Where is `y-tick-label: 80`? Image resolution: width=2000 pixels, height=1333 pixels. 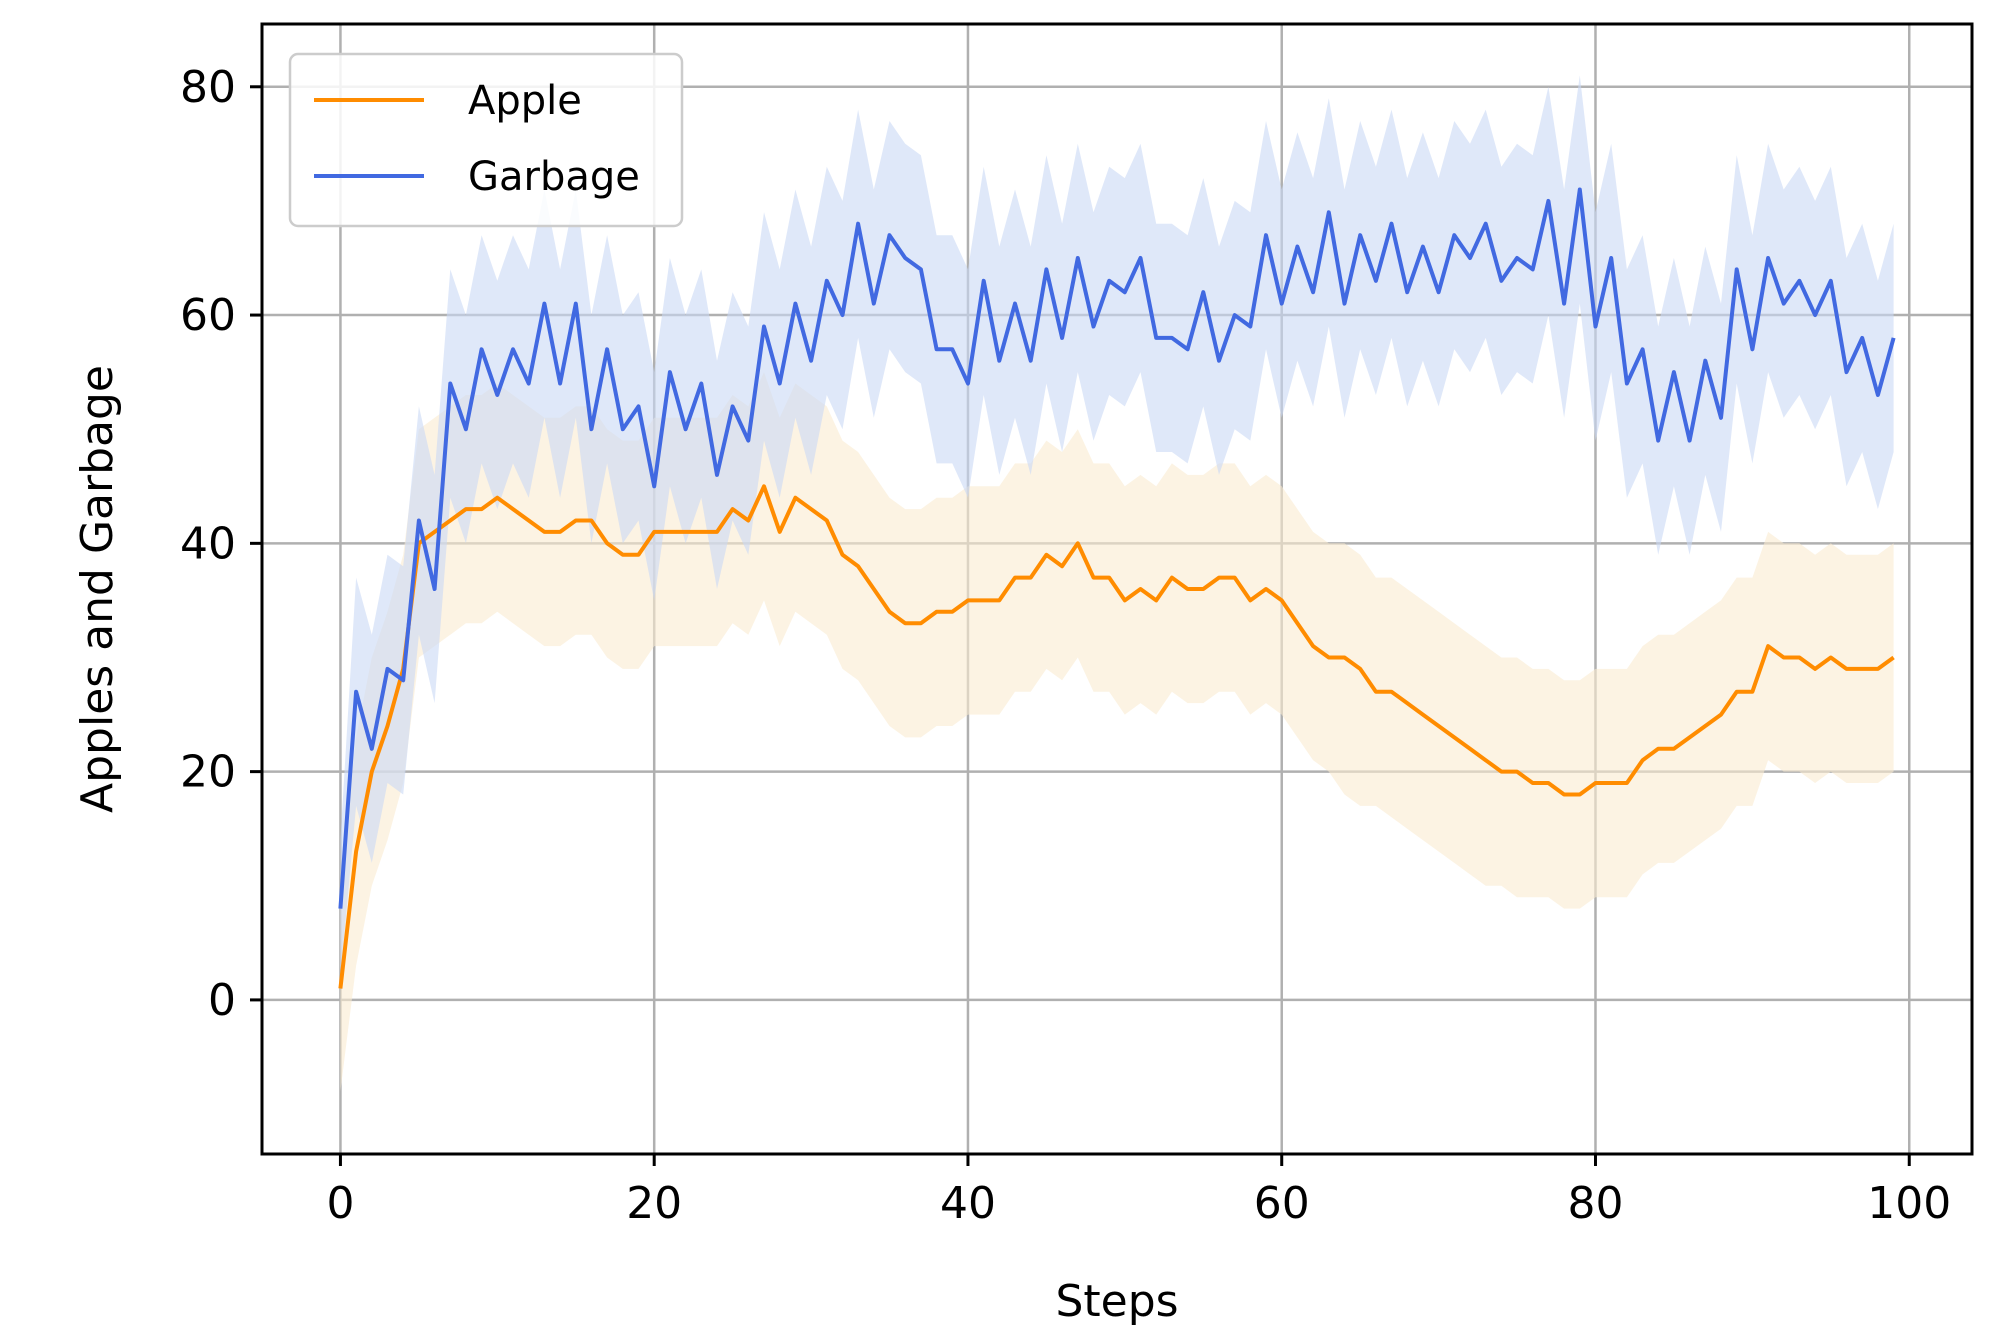
y-tick-label: 80 is located at coordinates (208, 87).